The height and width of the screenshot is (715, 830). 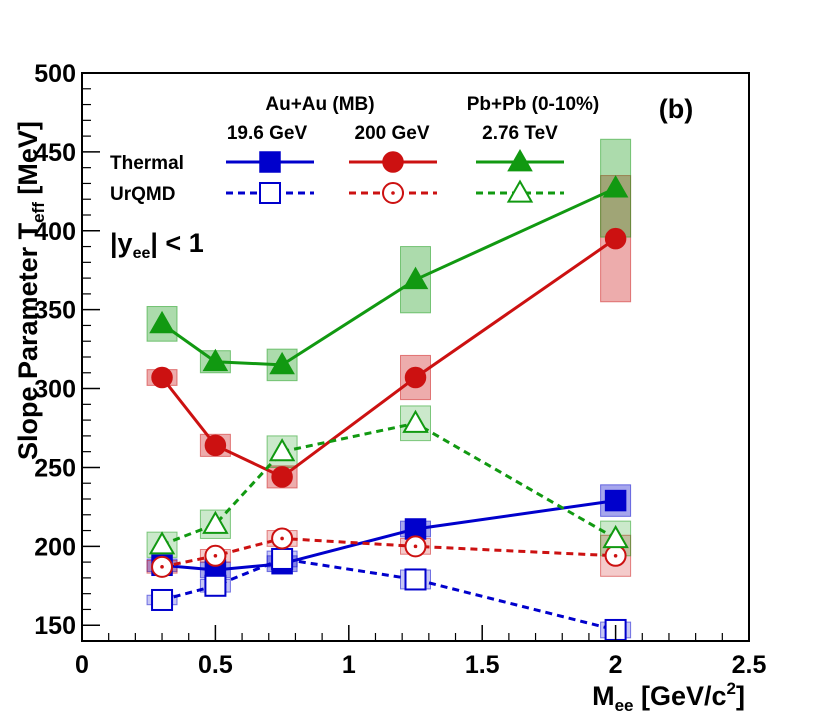 What do you see at coordinates (349, 665) in the screenshot?
I see `x-tick-label-2: 1` at bounding box center [349, 665].